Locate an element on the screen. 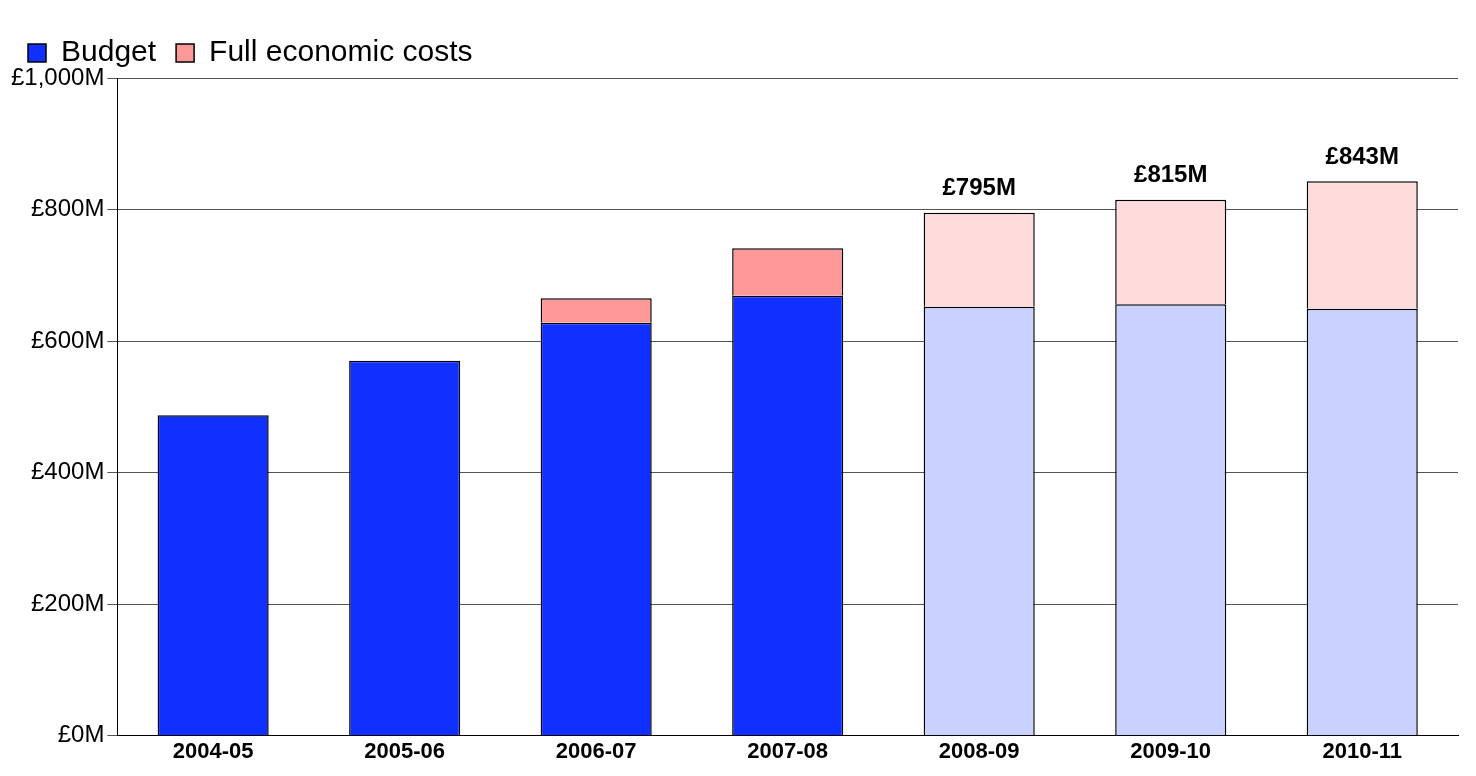  x-tick-label: 2009-10 is located at coordinates (1171, 750).